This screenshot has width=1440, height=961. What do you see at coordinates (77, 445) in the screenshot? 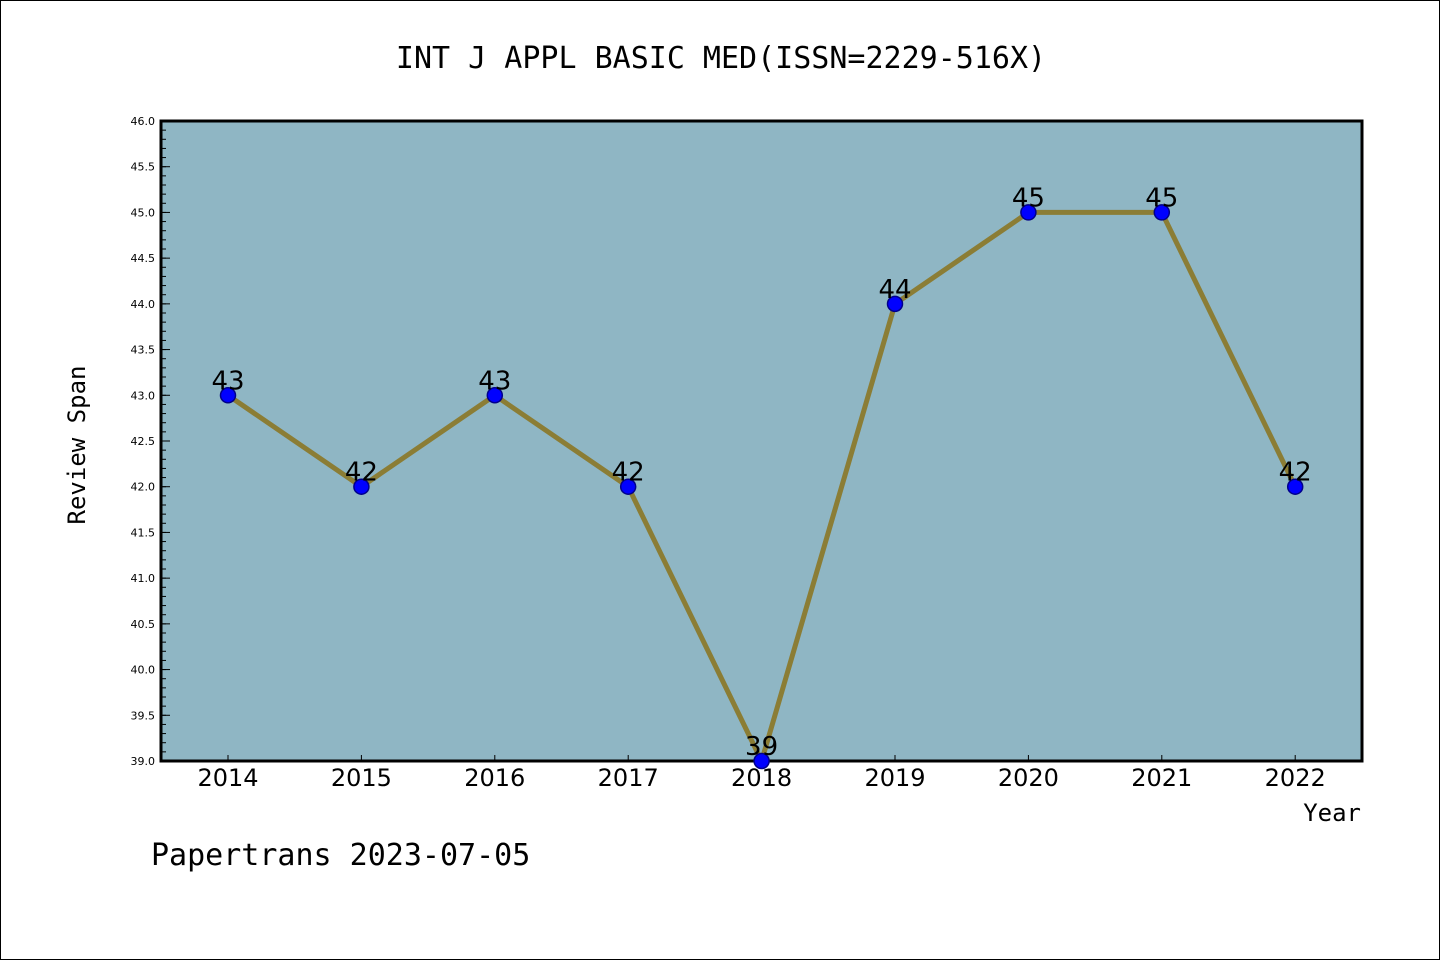
I see `y-axis-label: Review Span` at bounding box center [77, 445].